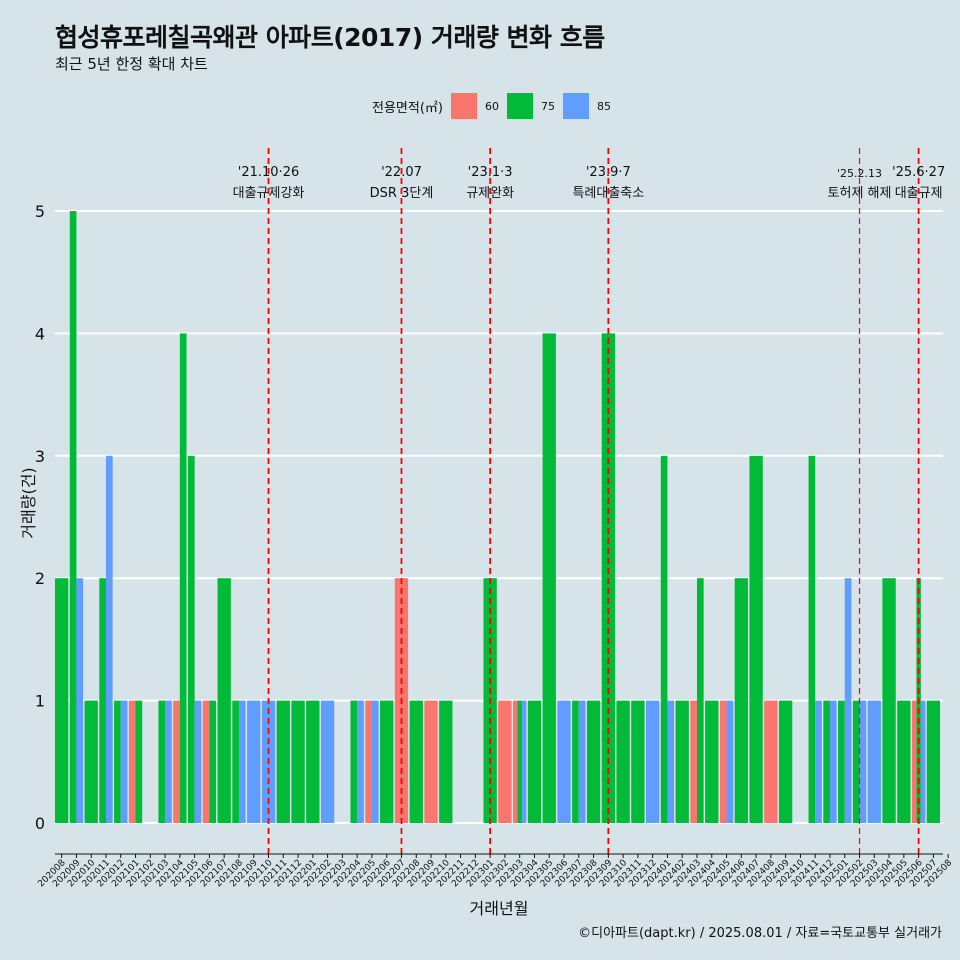 The height and width of the screenshot is (960, 960). I want to click on legend-title: 전용면적(㎡), so click(407, 108).